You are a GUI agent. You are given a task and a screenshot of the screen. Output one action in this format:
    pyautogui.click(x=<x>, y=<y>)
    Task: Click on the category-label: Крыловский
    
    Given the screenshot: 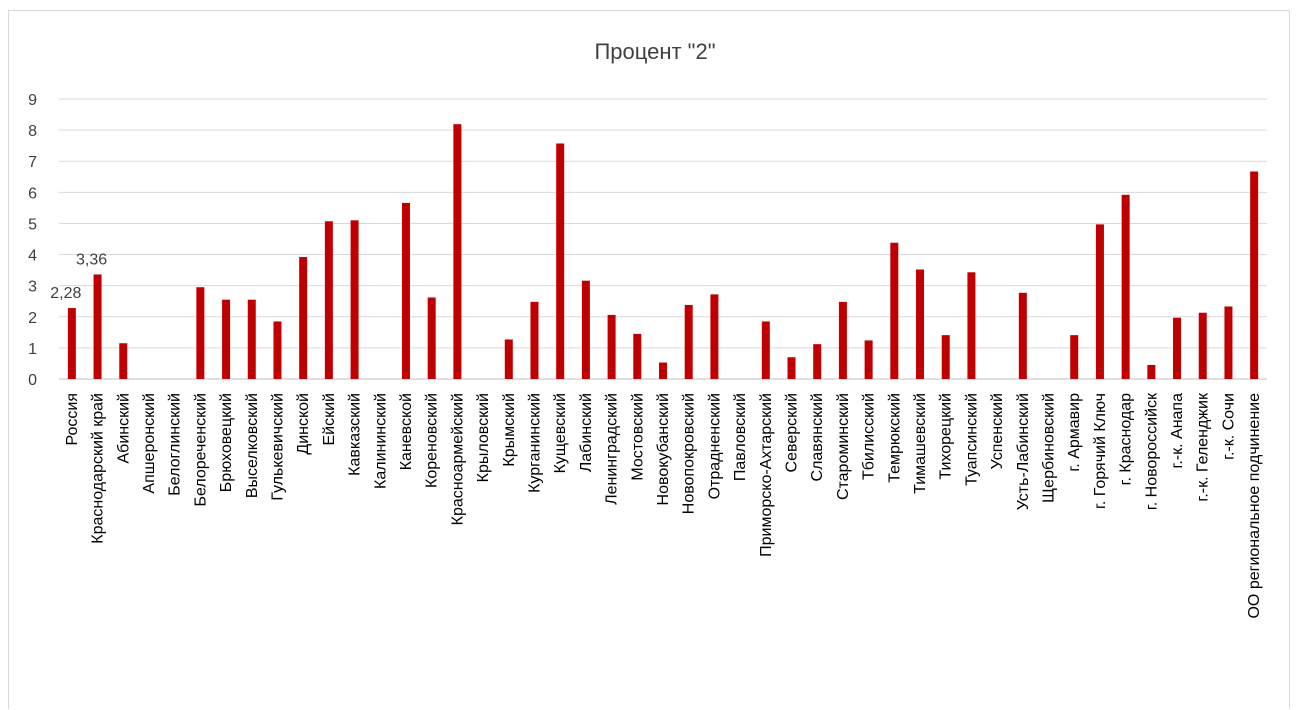 What is the action you would take?
    pyautogui.click(x=483, y=437)
    